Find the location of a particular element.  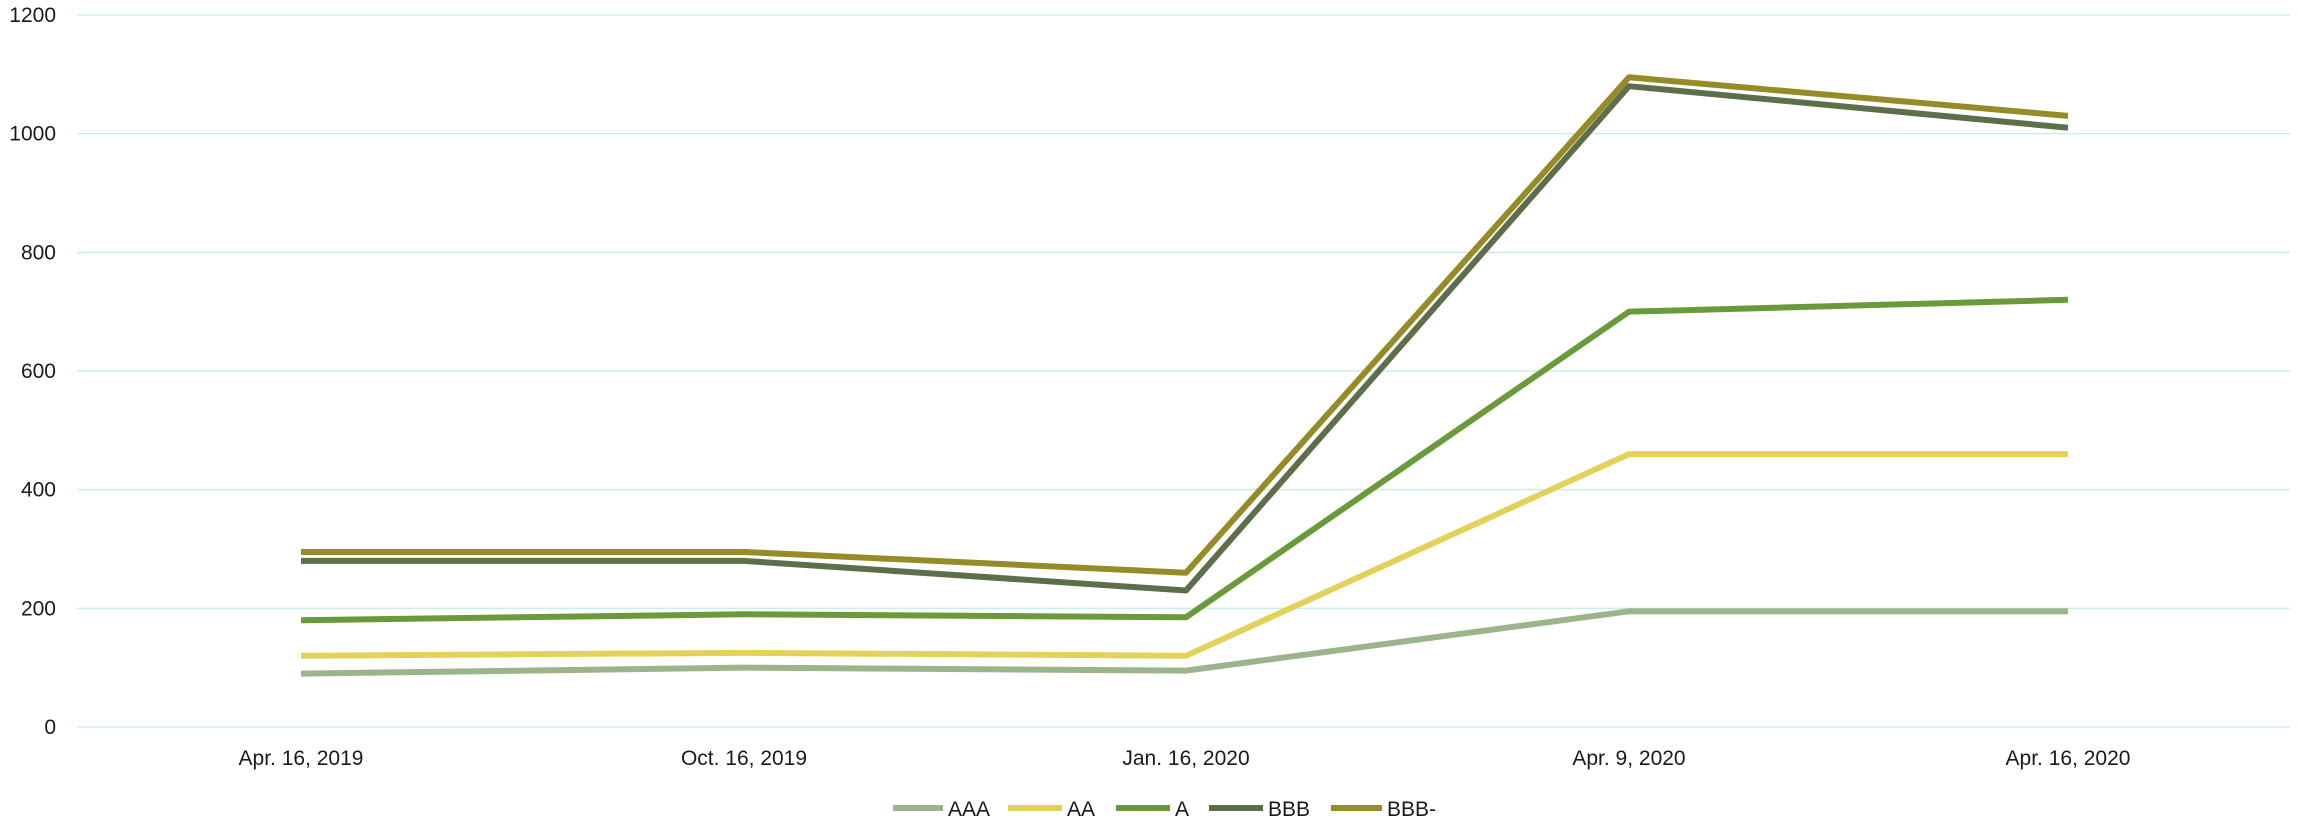

legend: AAA AA A BBB BBB- is located at coordinates (1164, 809).